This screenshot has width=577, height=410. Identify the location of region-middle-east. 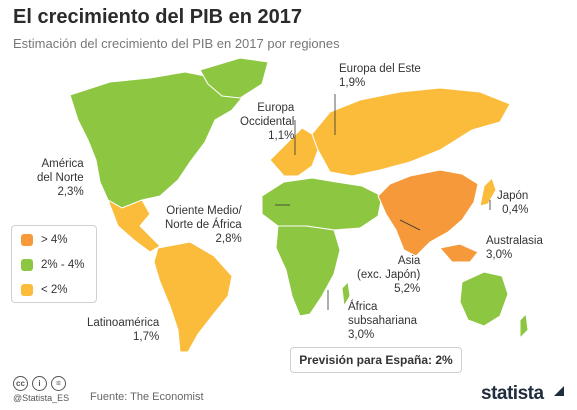
(322, 204).